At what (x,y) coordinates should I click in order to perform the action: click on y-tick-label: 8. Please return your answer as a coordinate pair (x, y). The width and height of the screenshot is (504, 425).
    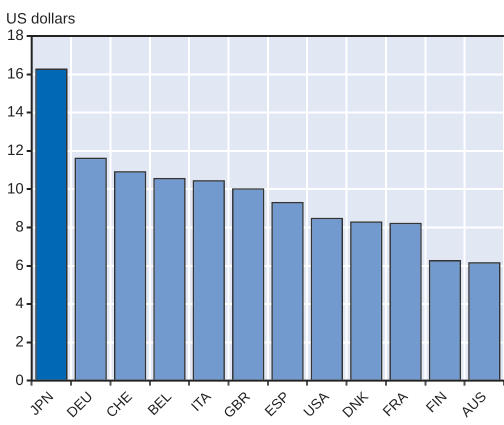
    Looking at the image, I should click on (19, 227).